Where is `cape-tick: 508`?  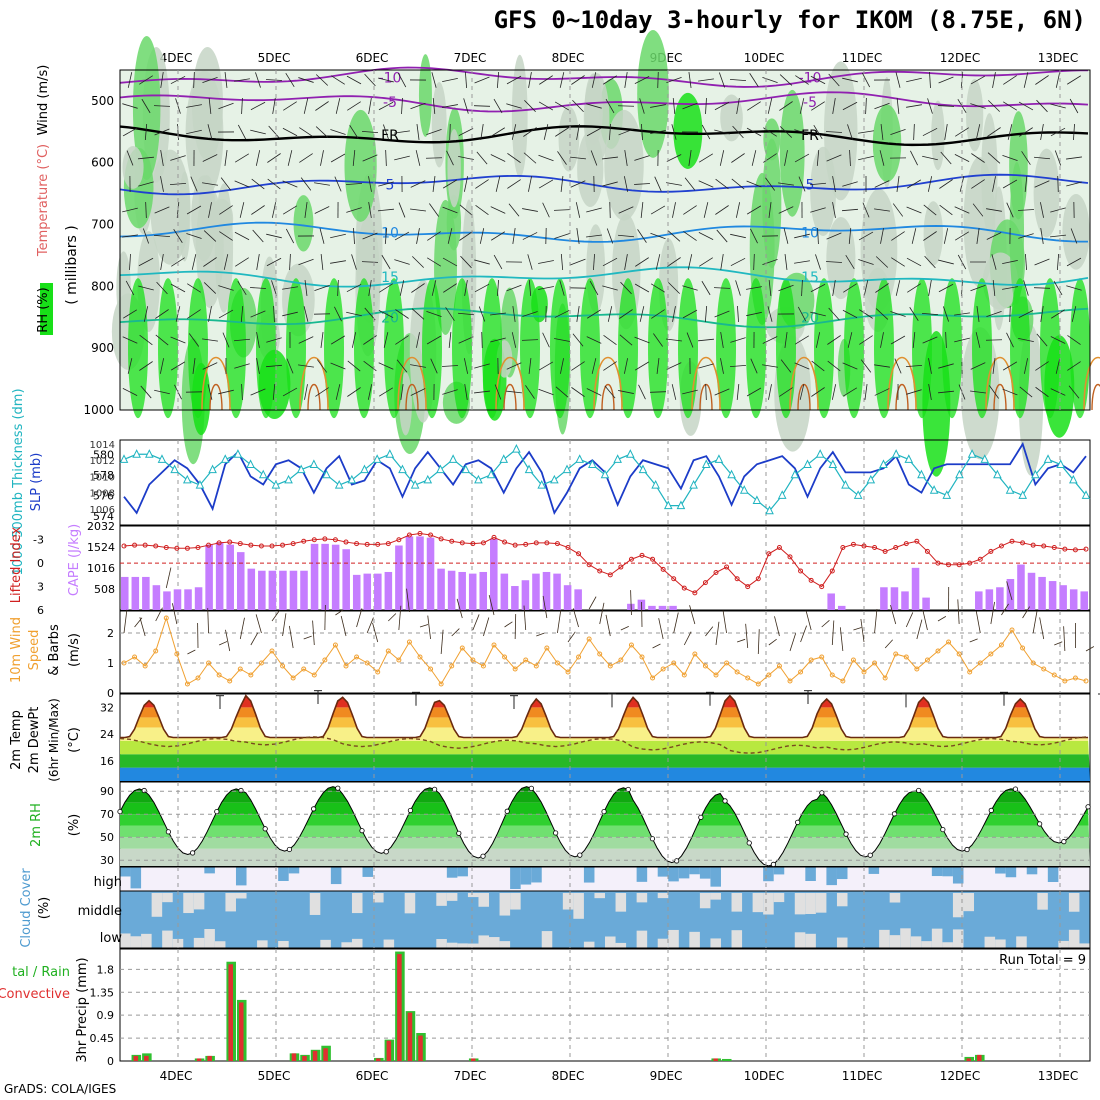 cape-tick: 508 is located at coordinates (104, 589).